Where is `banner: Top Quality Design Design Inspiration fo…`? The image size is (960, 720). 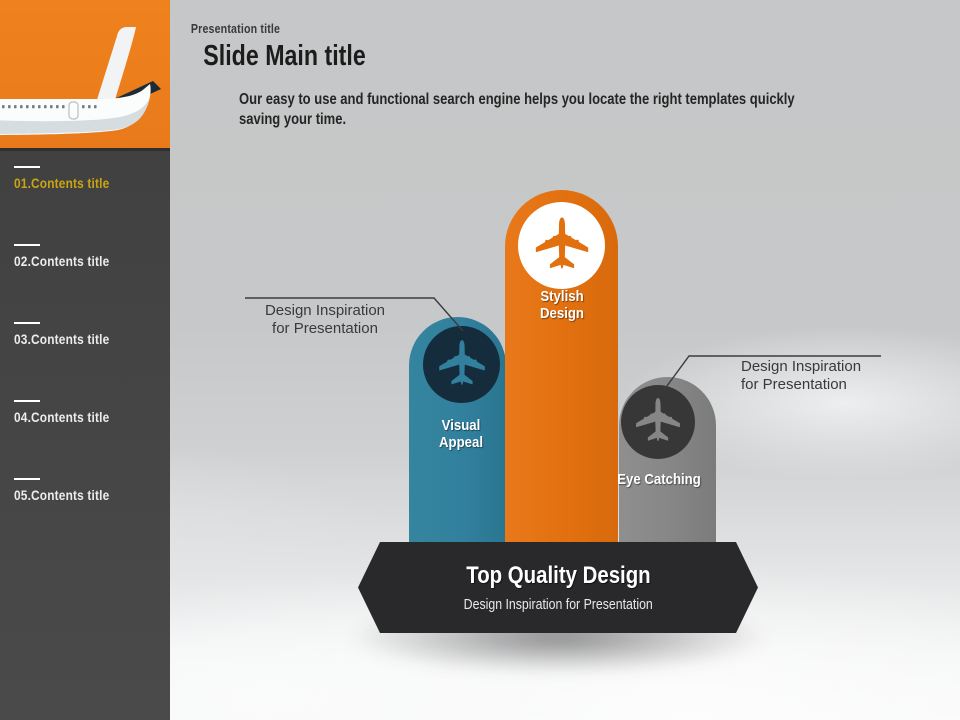
banner: Top Quality Design Design Inspiration fo… is located at coordinates (558, 587).